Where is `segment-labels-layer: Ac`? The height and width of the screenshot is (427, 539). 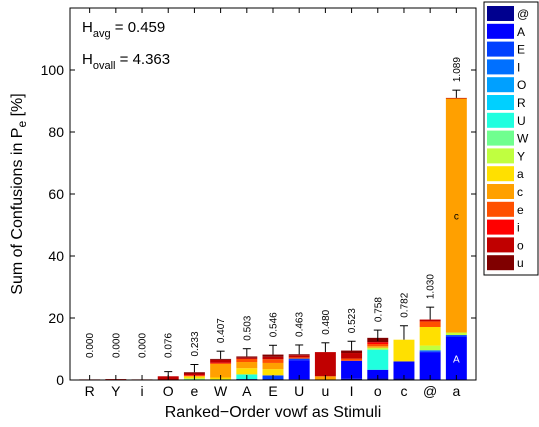 segment-labels-layer: Ac is located at coordinates (456, 289).